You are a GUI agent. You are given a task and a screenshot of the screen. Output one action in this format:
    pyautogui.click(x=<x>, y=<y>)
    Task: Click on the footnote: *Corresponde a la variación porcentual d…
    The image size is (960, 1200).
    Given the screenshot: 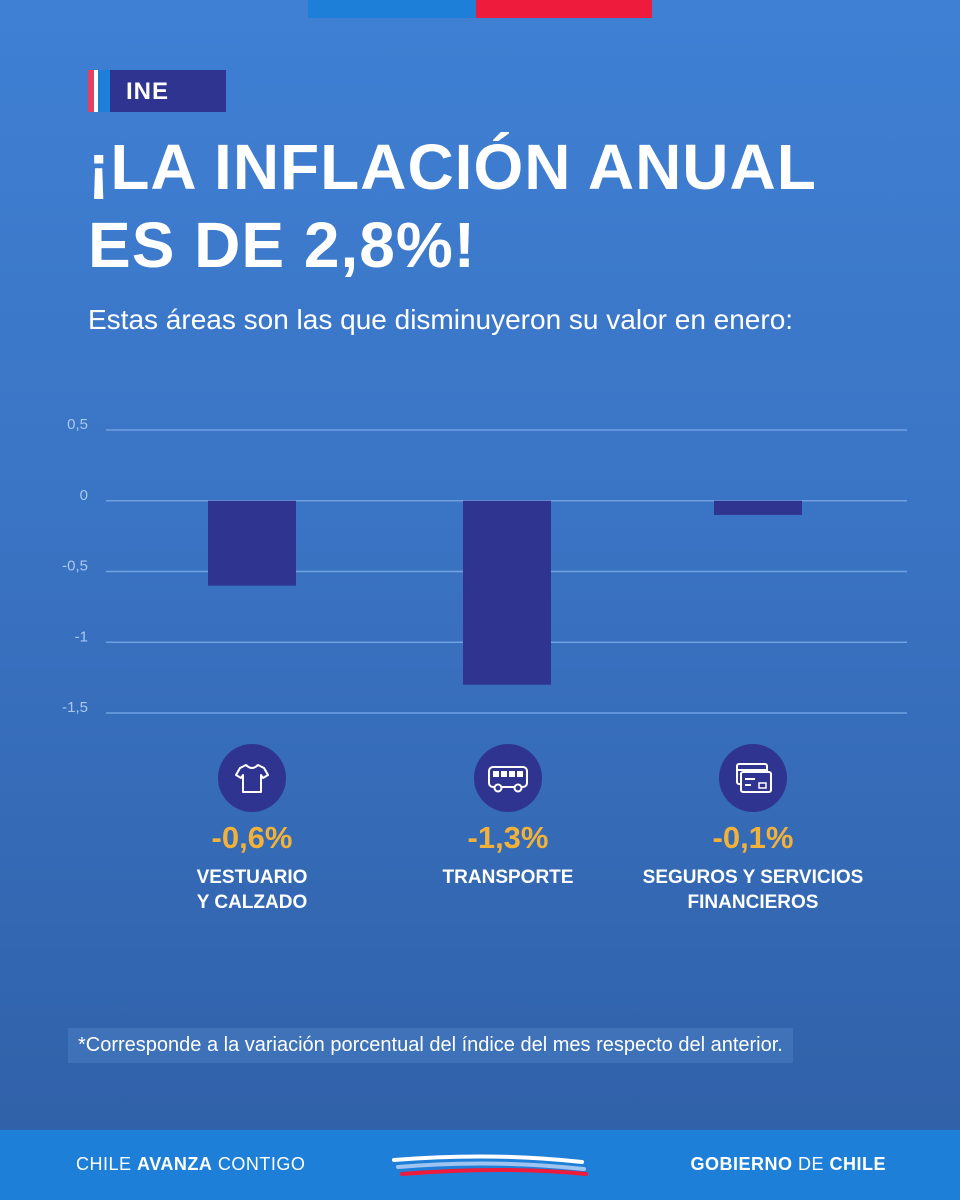 What is the action you would take?
    pyautogui.click(x=430, y=1045)
    